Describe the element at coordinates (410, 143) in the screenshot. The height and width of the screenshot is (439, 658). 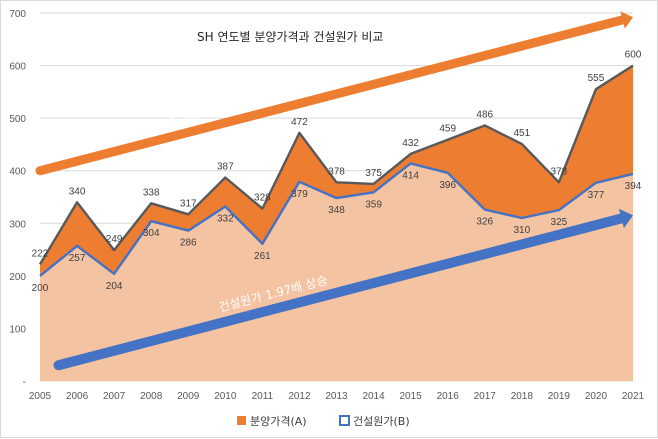
I see `data-label-bunyang: 432` at that location.